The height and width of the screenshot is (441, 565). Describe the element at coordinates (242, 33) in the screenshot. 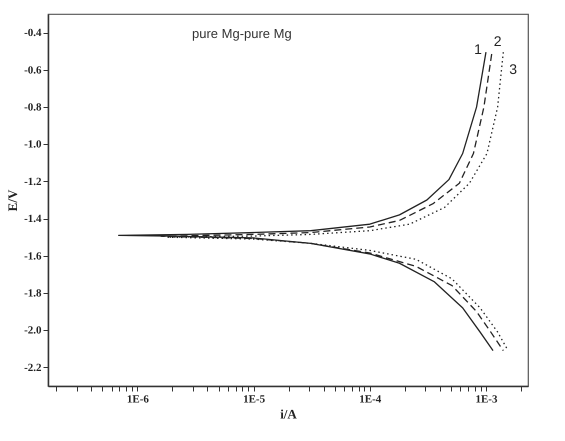

I see `annotation: pure Mg-pure Mg` at that location.